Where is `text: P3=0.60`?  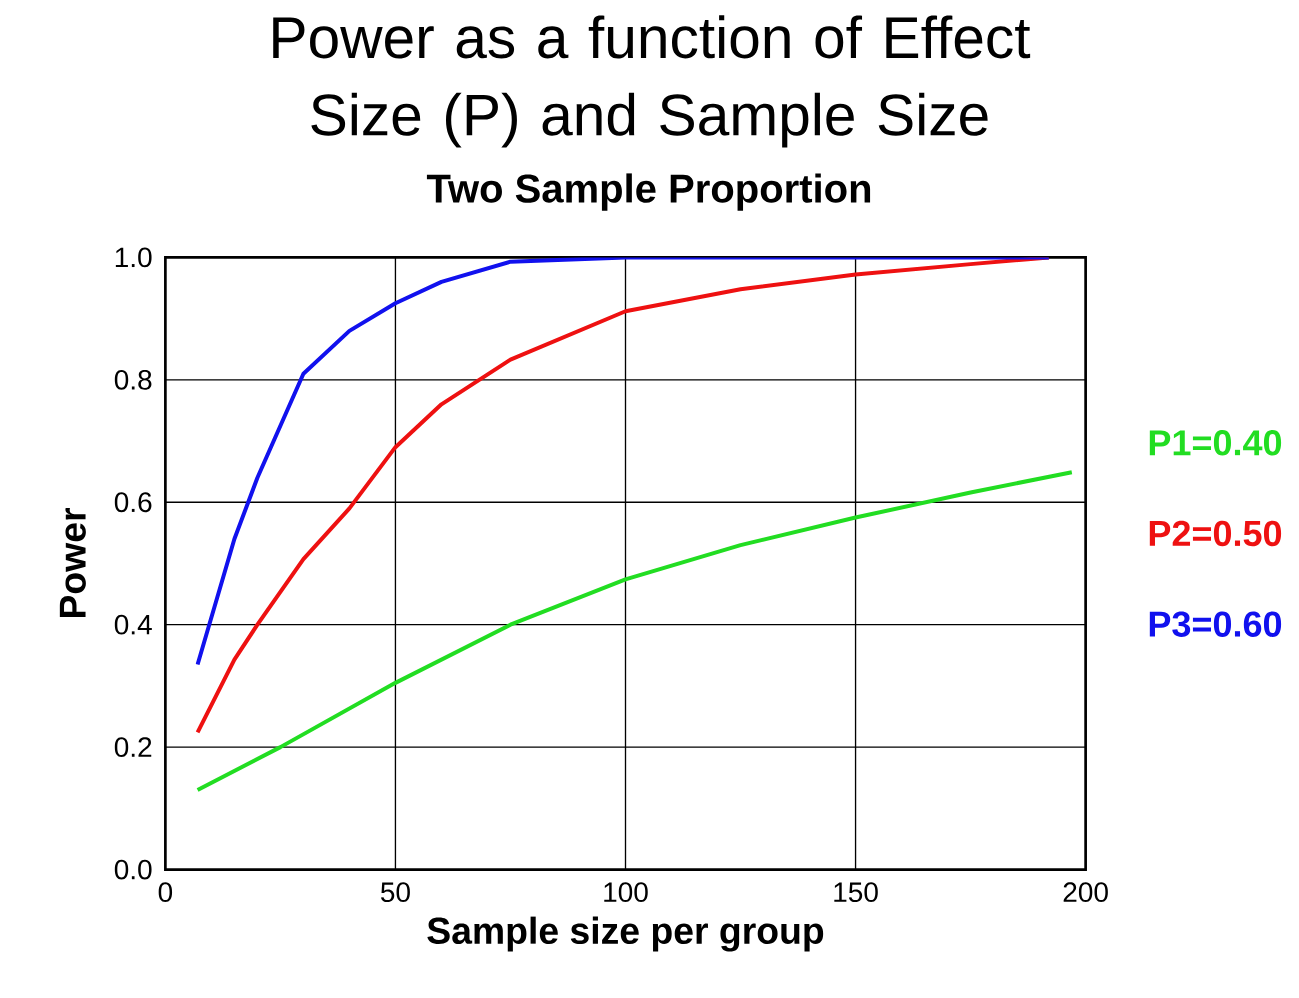
text: P3=0.60 is located at coordinates (1215, 624).